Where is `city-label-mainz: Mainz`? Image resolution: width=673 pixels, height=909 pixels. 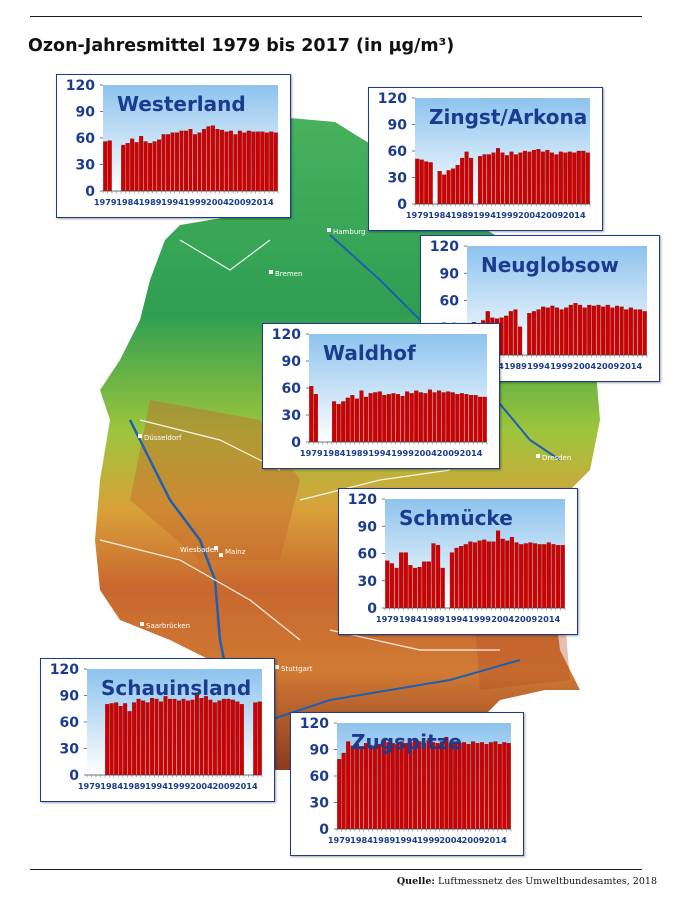
city-label-mainz: Mainz is located at coordinates (235, 552).